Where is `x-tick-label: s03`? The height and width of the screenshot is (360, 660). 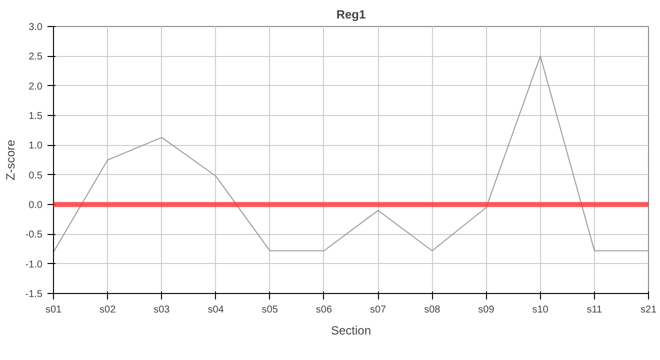
x-tick-label: s03 is located at coordinates (162, 310).